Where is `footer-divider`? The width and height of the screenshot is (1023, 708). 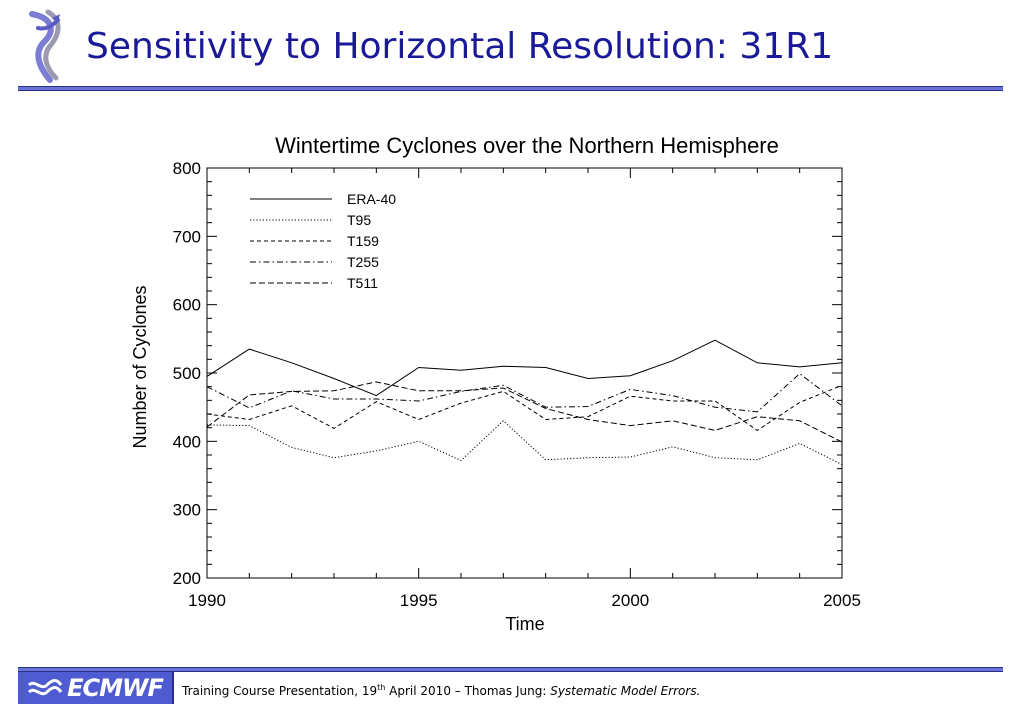 footer-divider is located at coordinates (510, 669).